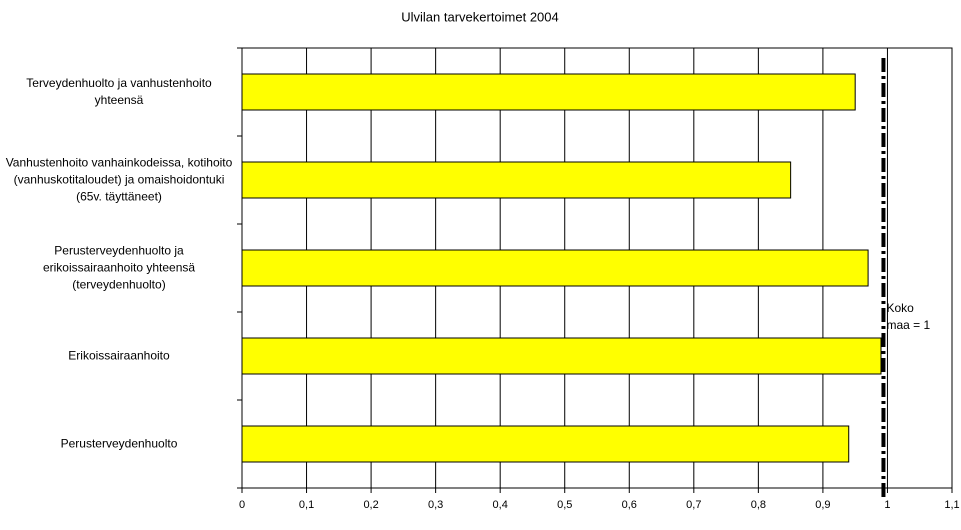  Describe the element at coordinates (306, 505) in the screenshot. I see `x-tick-label: 0,1` at that location.